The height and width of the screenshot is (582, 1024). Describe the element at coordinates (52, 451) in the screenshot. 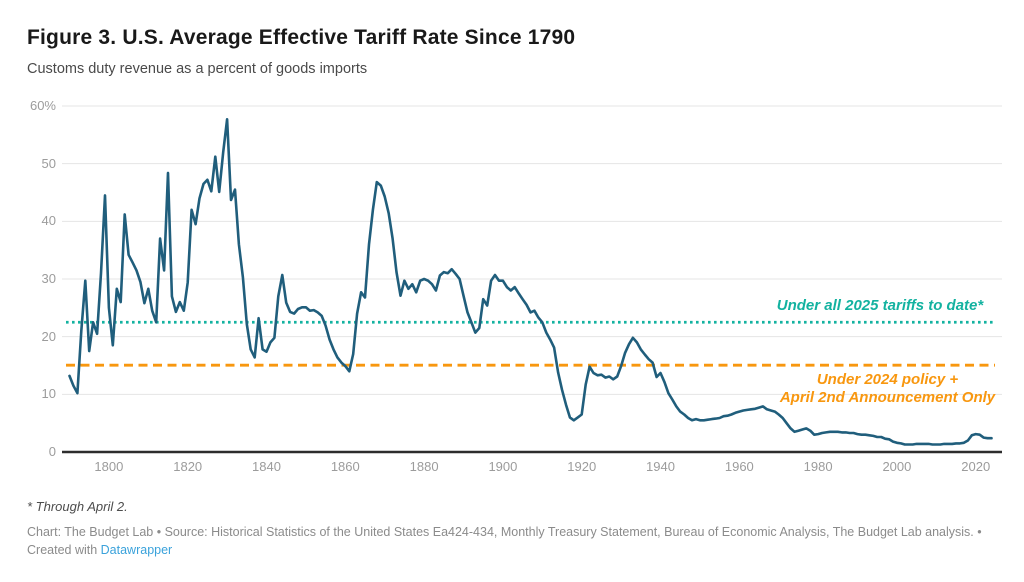

I see `y-axis-tick-label: 0` at that location.